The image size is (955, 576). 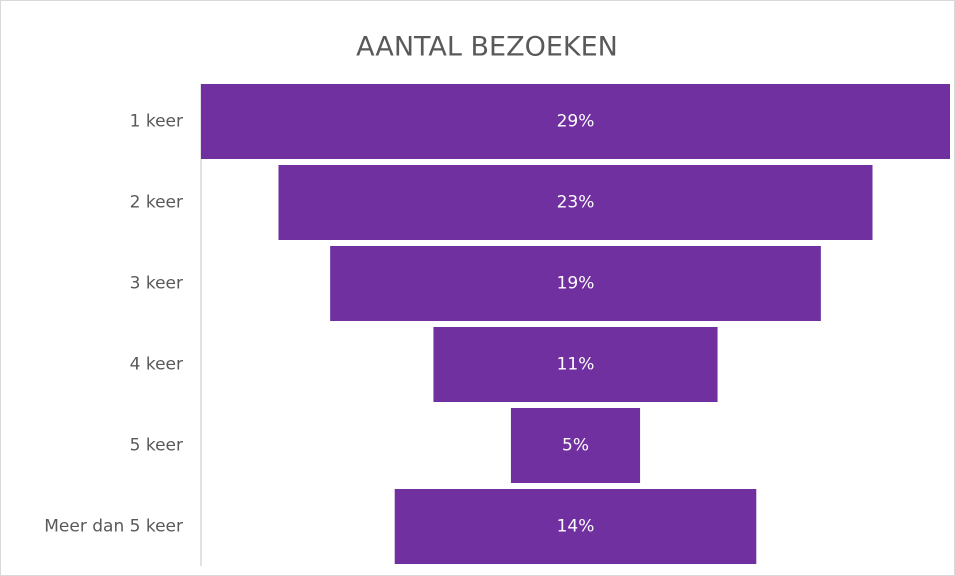 I want to click on category-label: 1 keer, so click(x=156, y=122).